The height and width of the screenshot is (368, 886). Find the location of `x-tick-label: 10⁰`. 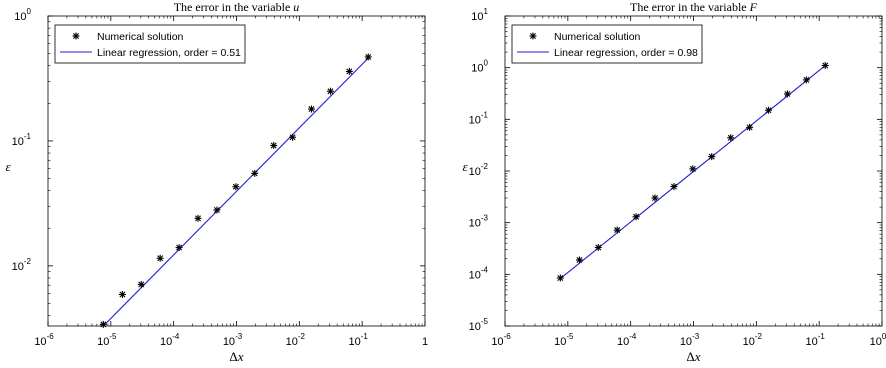

x-tick-label: 10⁰ is located at coordinates (878, 340).